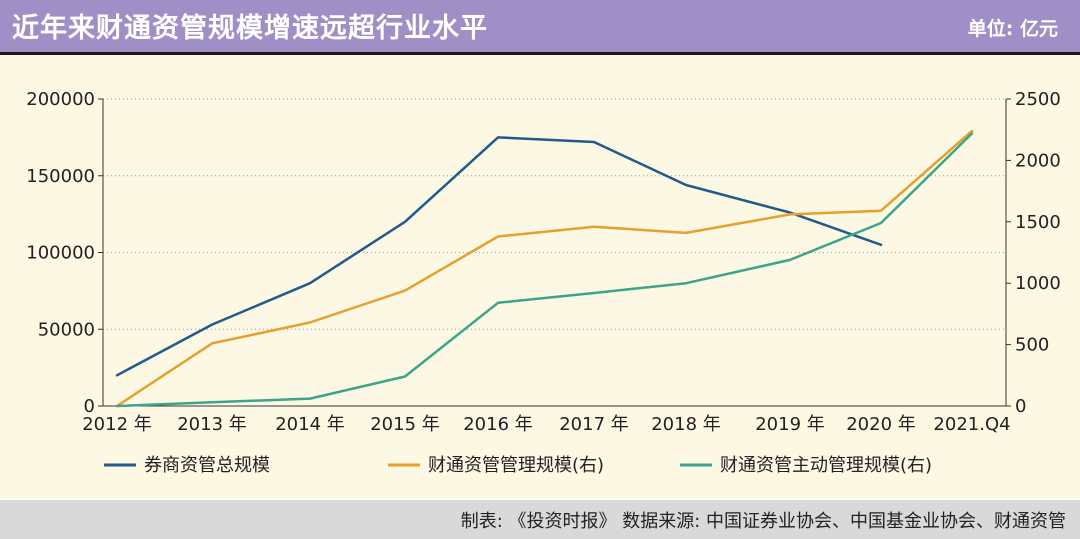 The image size is (1080, 539). I want to click on y-right-tick-label: 2500, so click(1038, 99).